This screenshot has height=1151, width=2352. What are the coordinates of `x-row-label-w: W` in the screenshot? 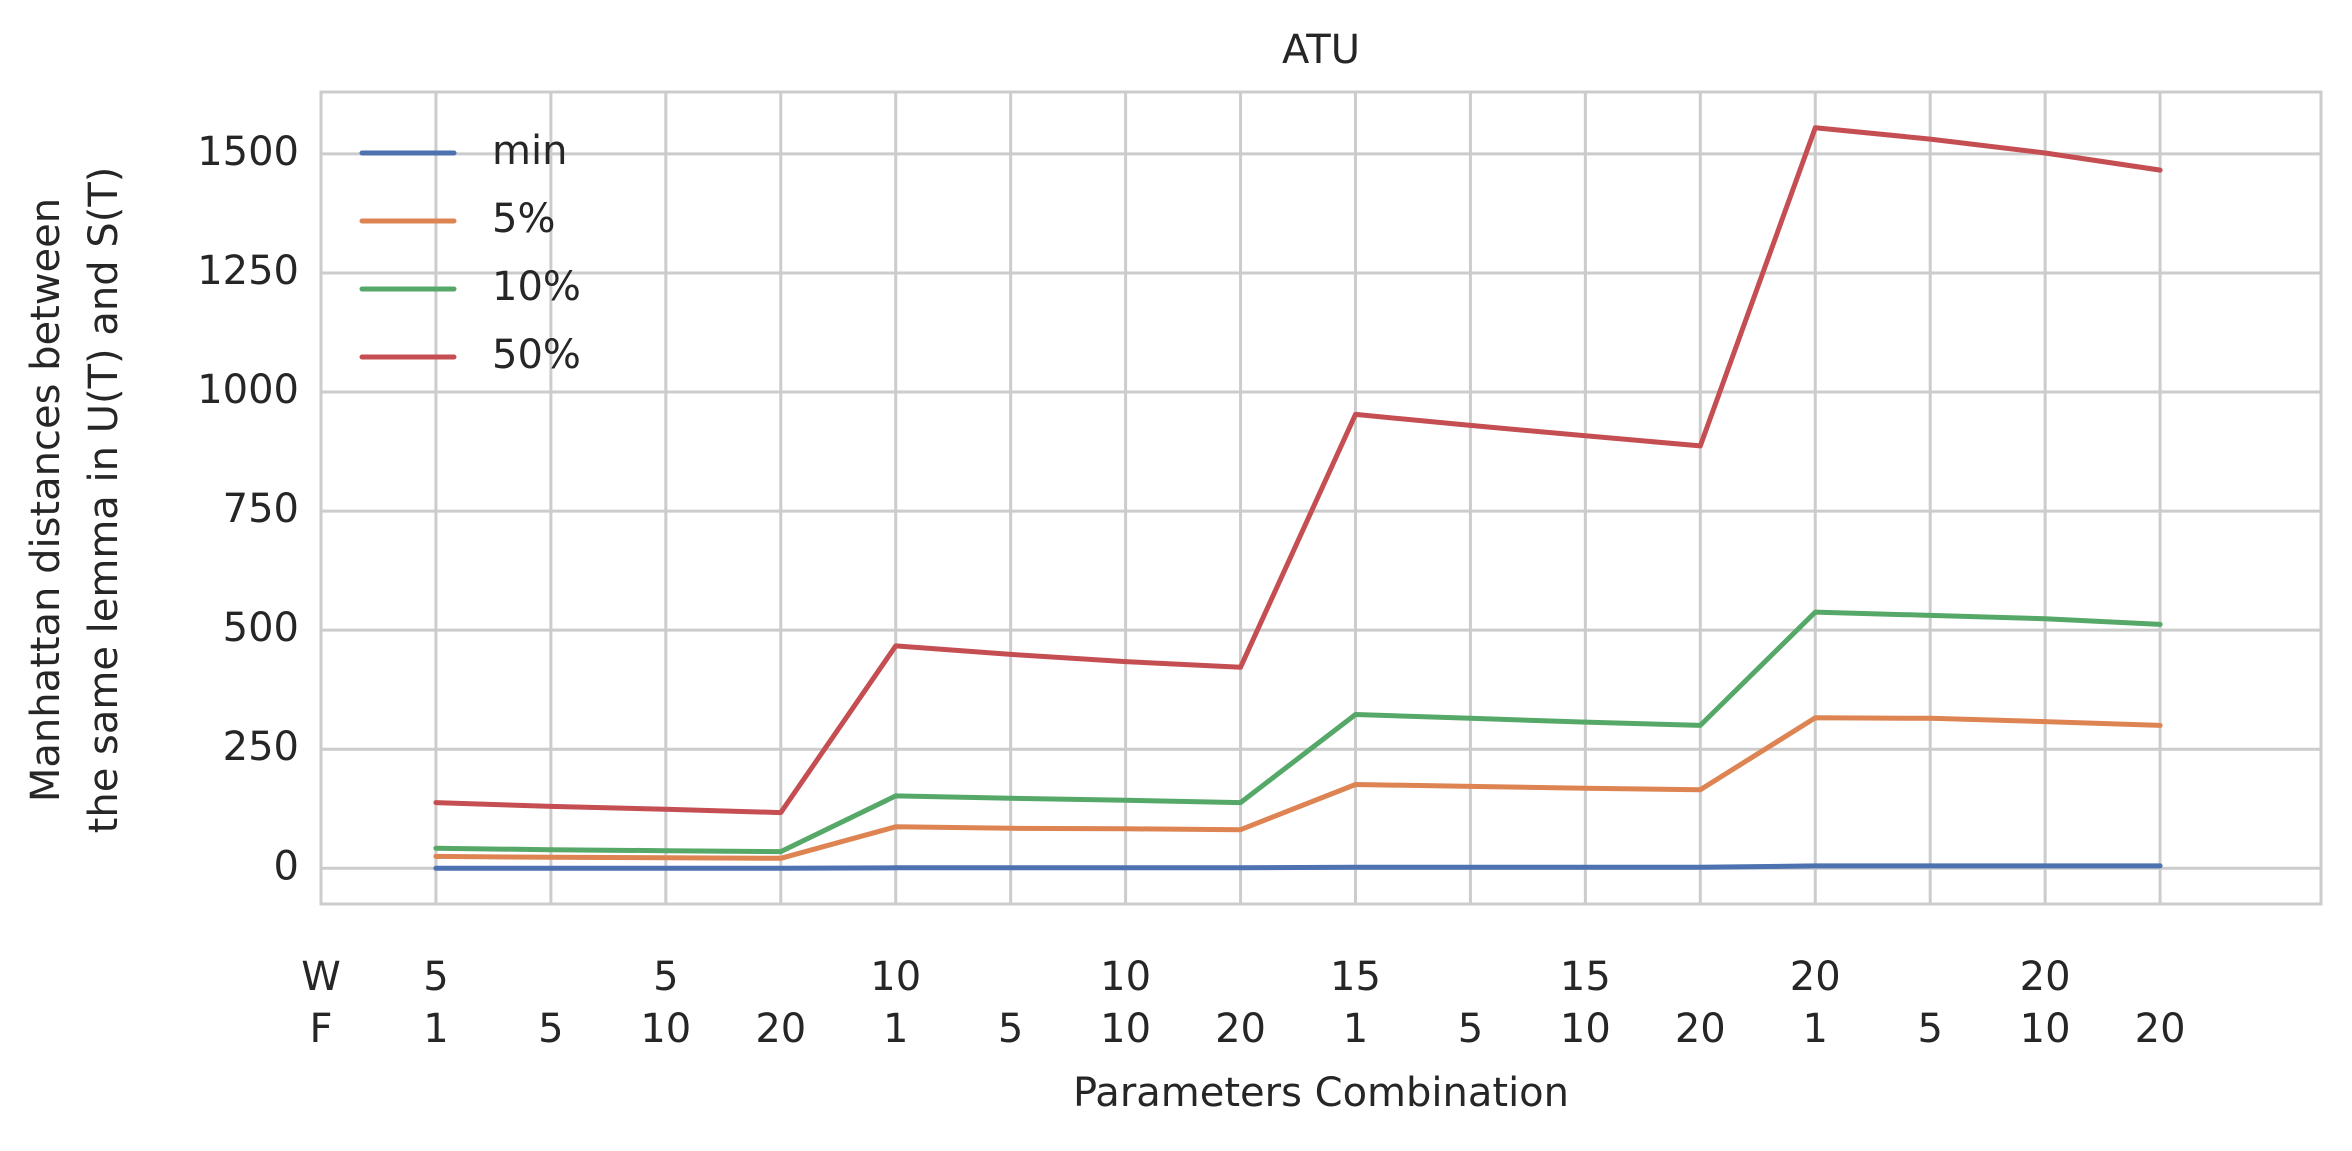 It's located at (321, 977).